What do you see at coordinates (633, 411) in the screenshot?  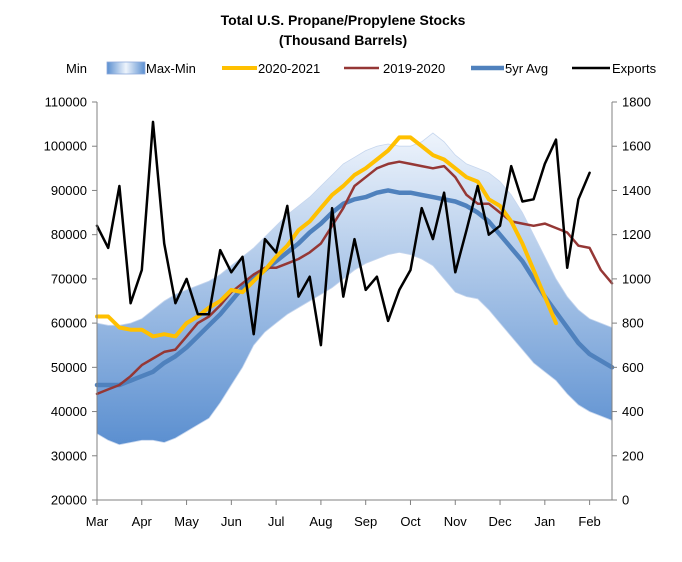 I see `y-right-tick-label: 400` at bounding box center [633, 411].